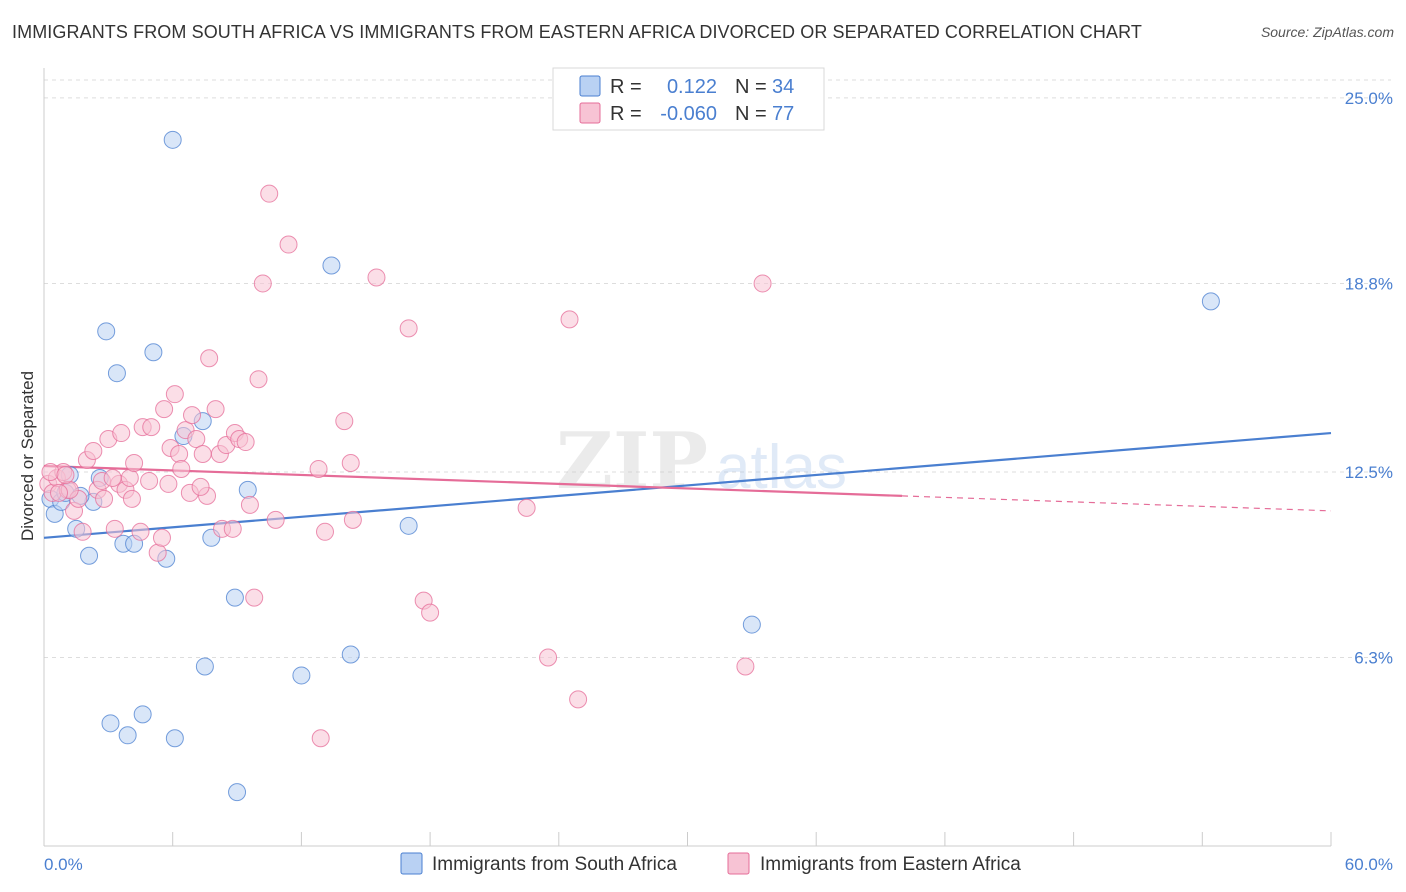 This screenshot has height=892, width=1406. I want to click on legend-r-label-1: R =, so click(626, 87).